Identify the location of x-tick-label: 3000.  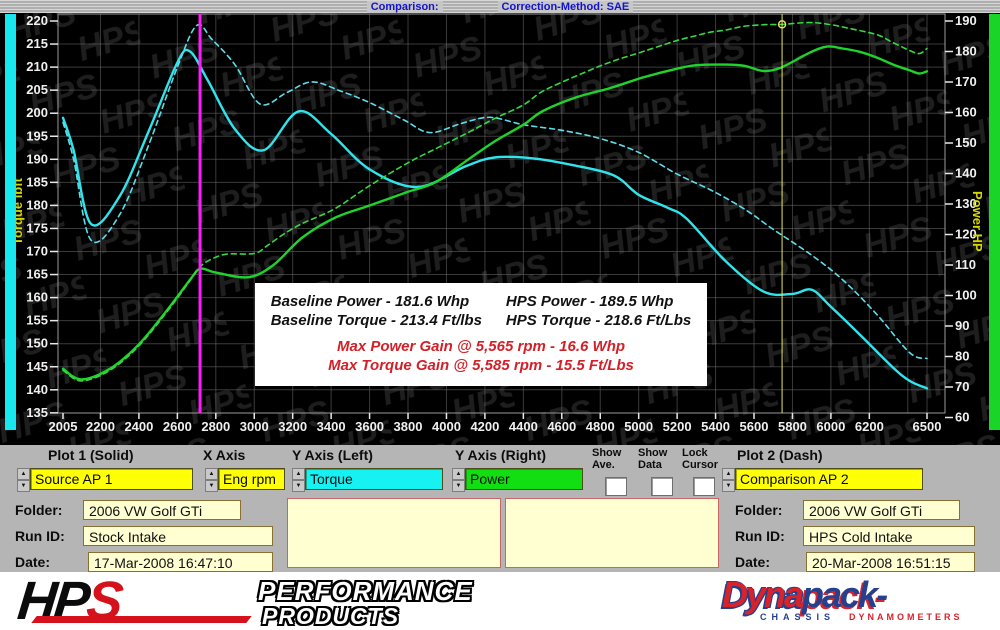
(254, 426).